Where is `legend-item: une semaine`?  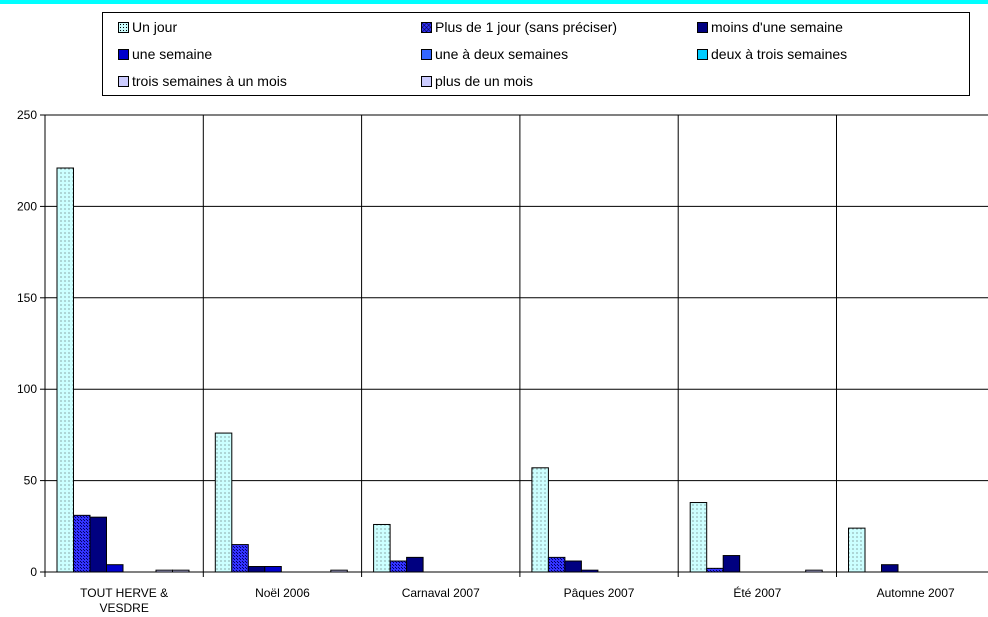 legend-item: une semaine is located at coordinates (165, 54).